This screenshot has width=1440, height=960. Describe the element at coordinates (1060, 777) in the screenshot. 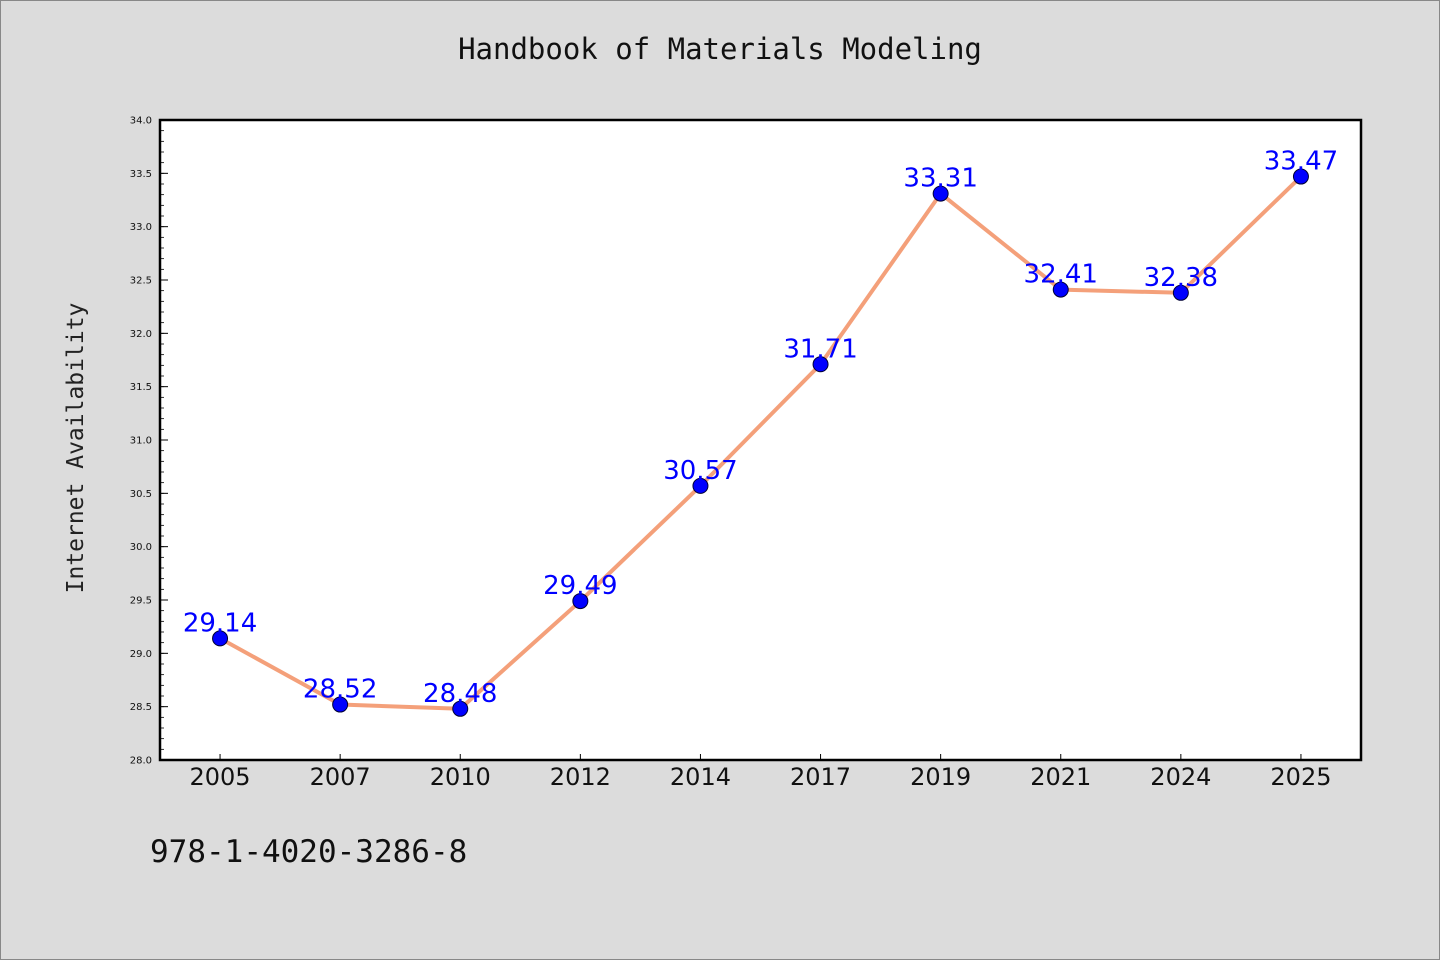

I see `x-tick-label: 2021` at that location.